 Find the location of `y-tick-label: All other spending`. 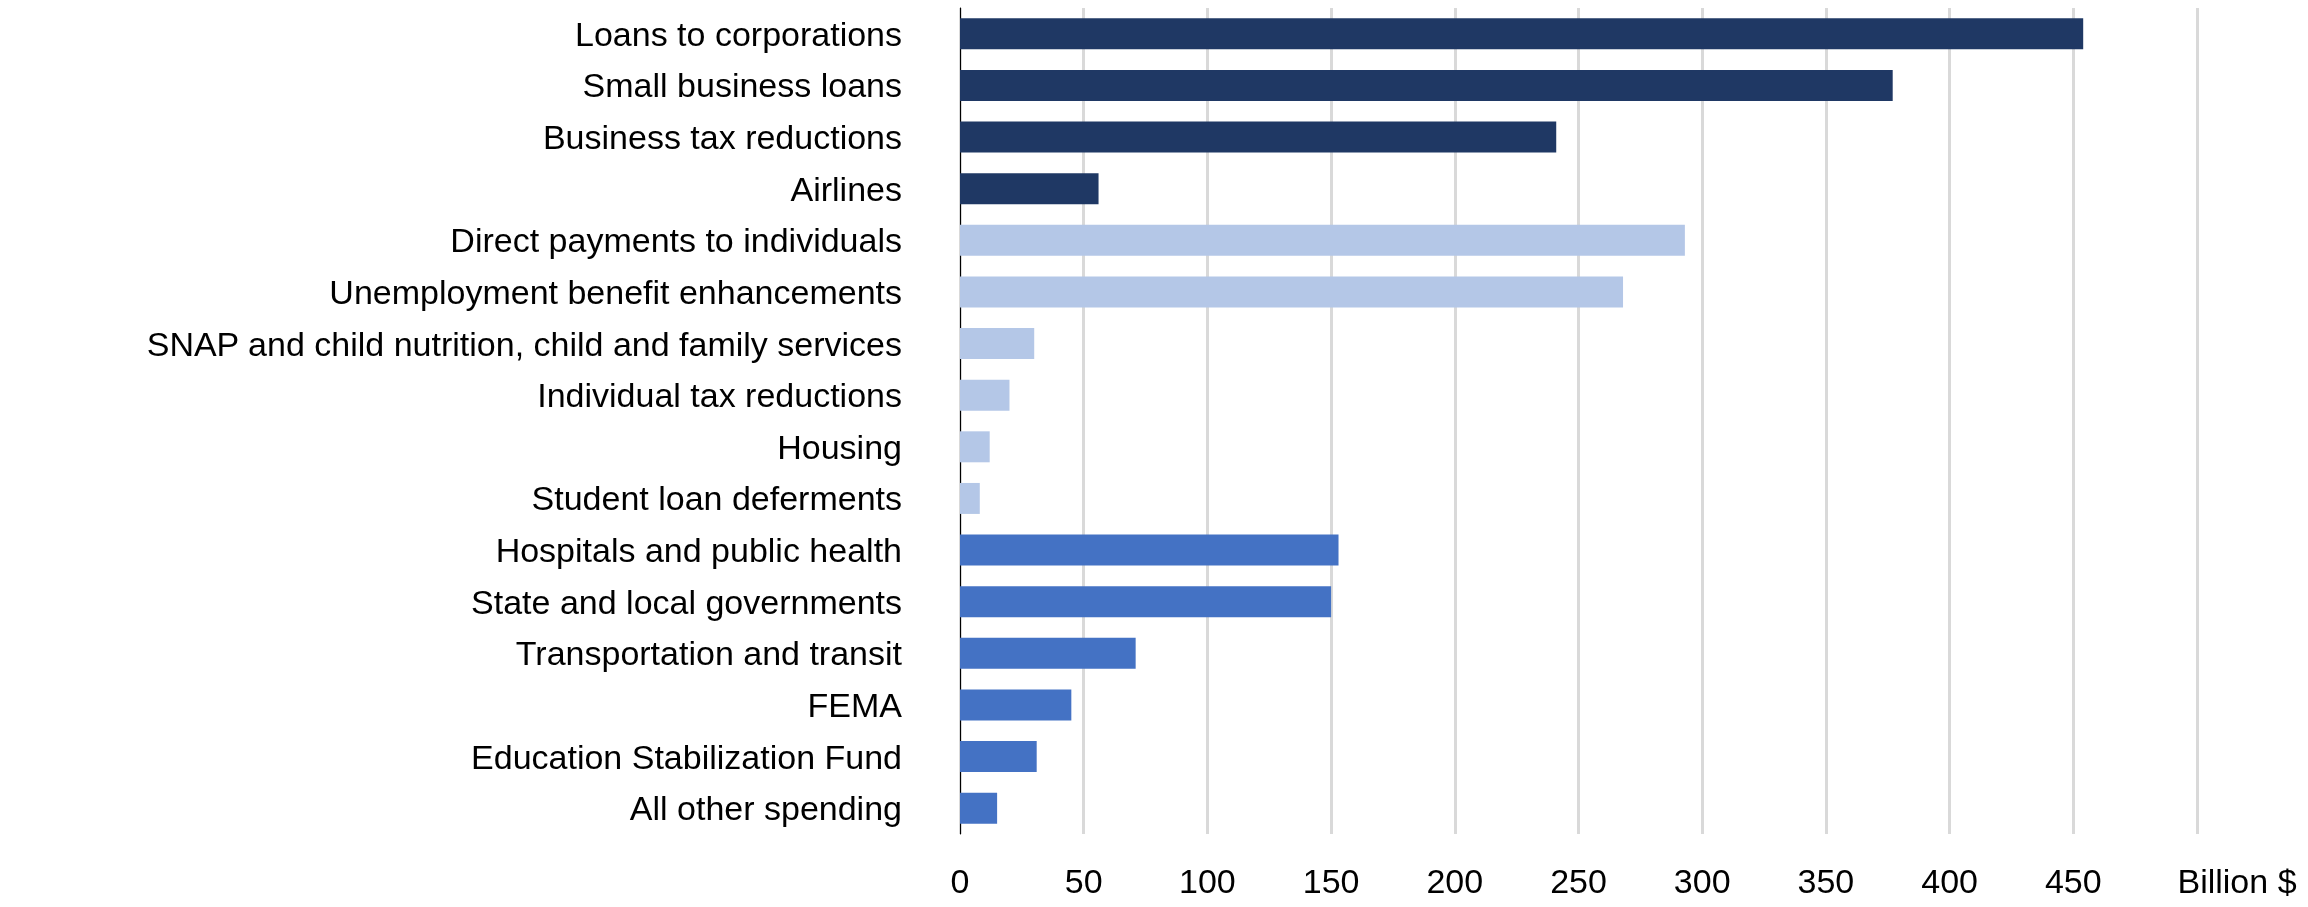

y-tick-label: All other spending is located at coordinates (765, 808).